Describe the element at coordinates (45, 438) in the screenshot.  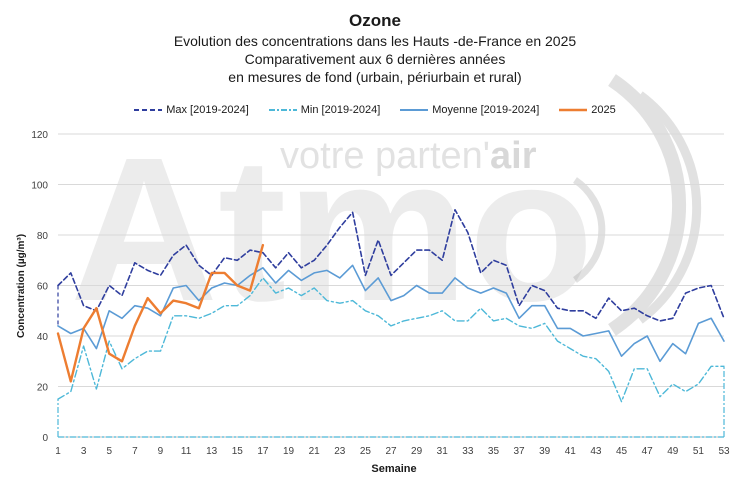
I see `y-tick-label: 0` at that location.